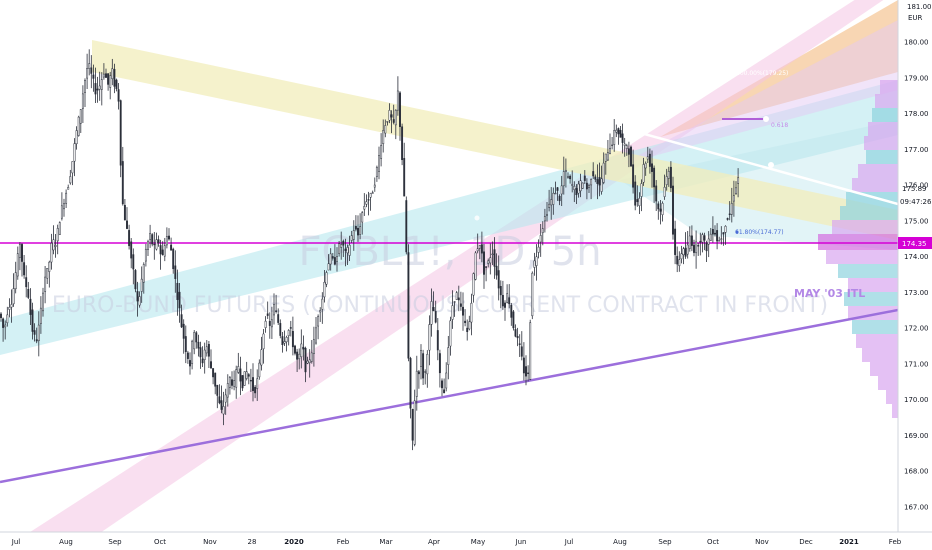 This screenshot has width=932, height=550. I want to click on x-tick-label: 2021, so click(849, 542).